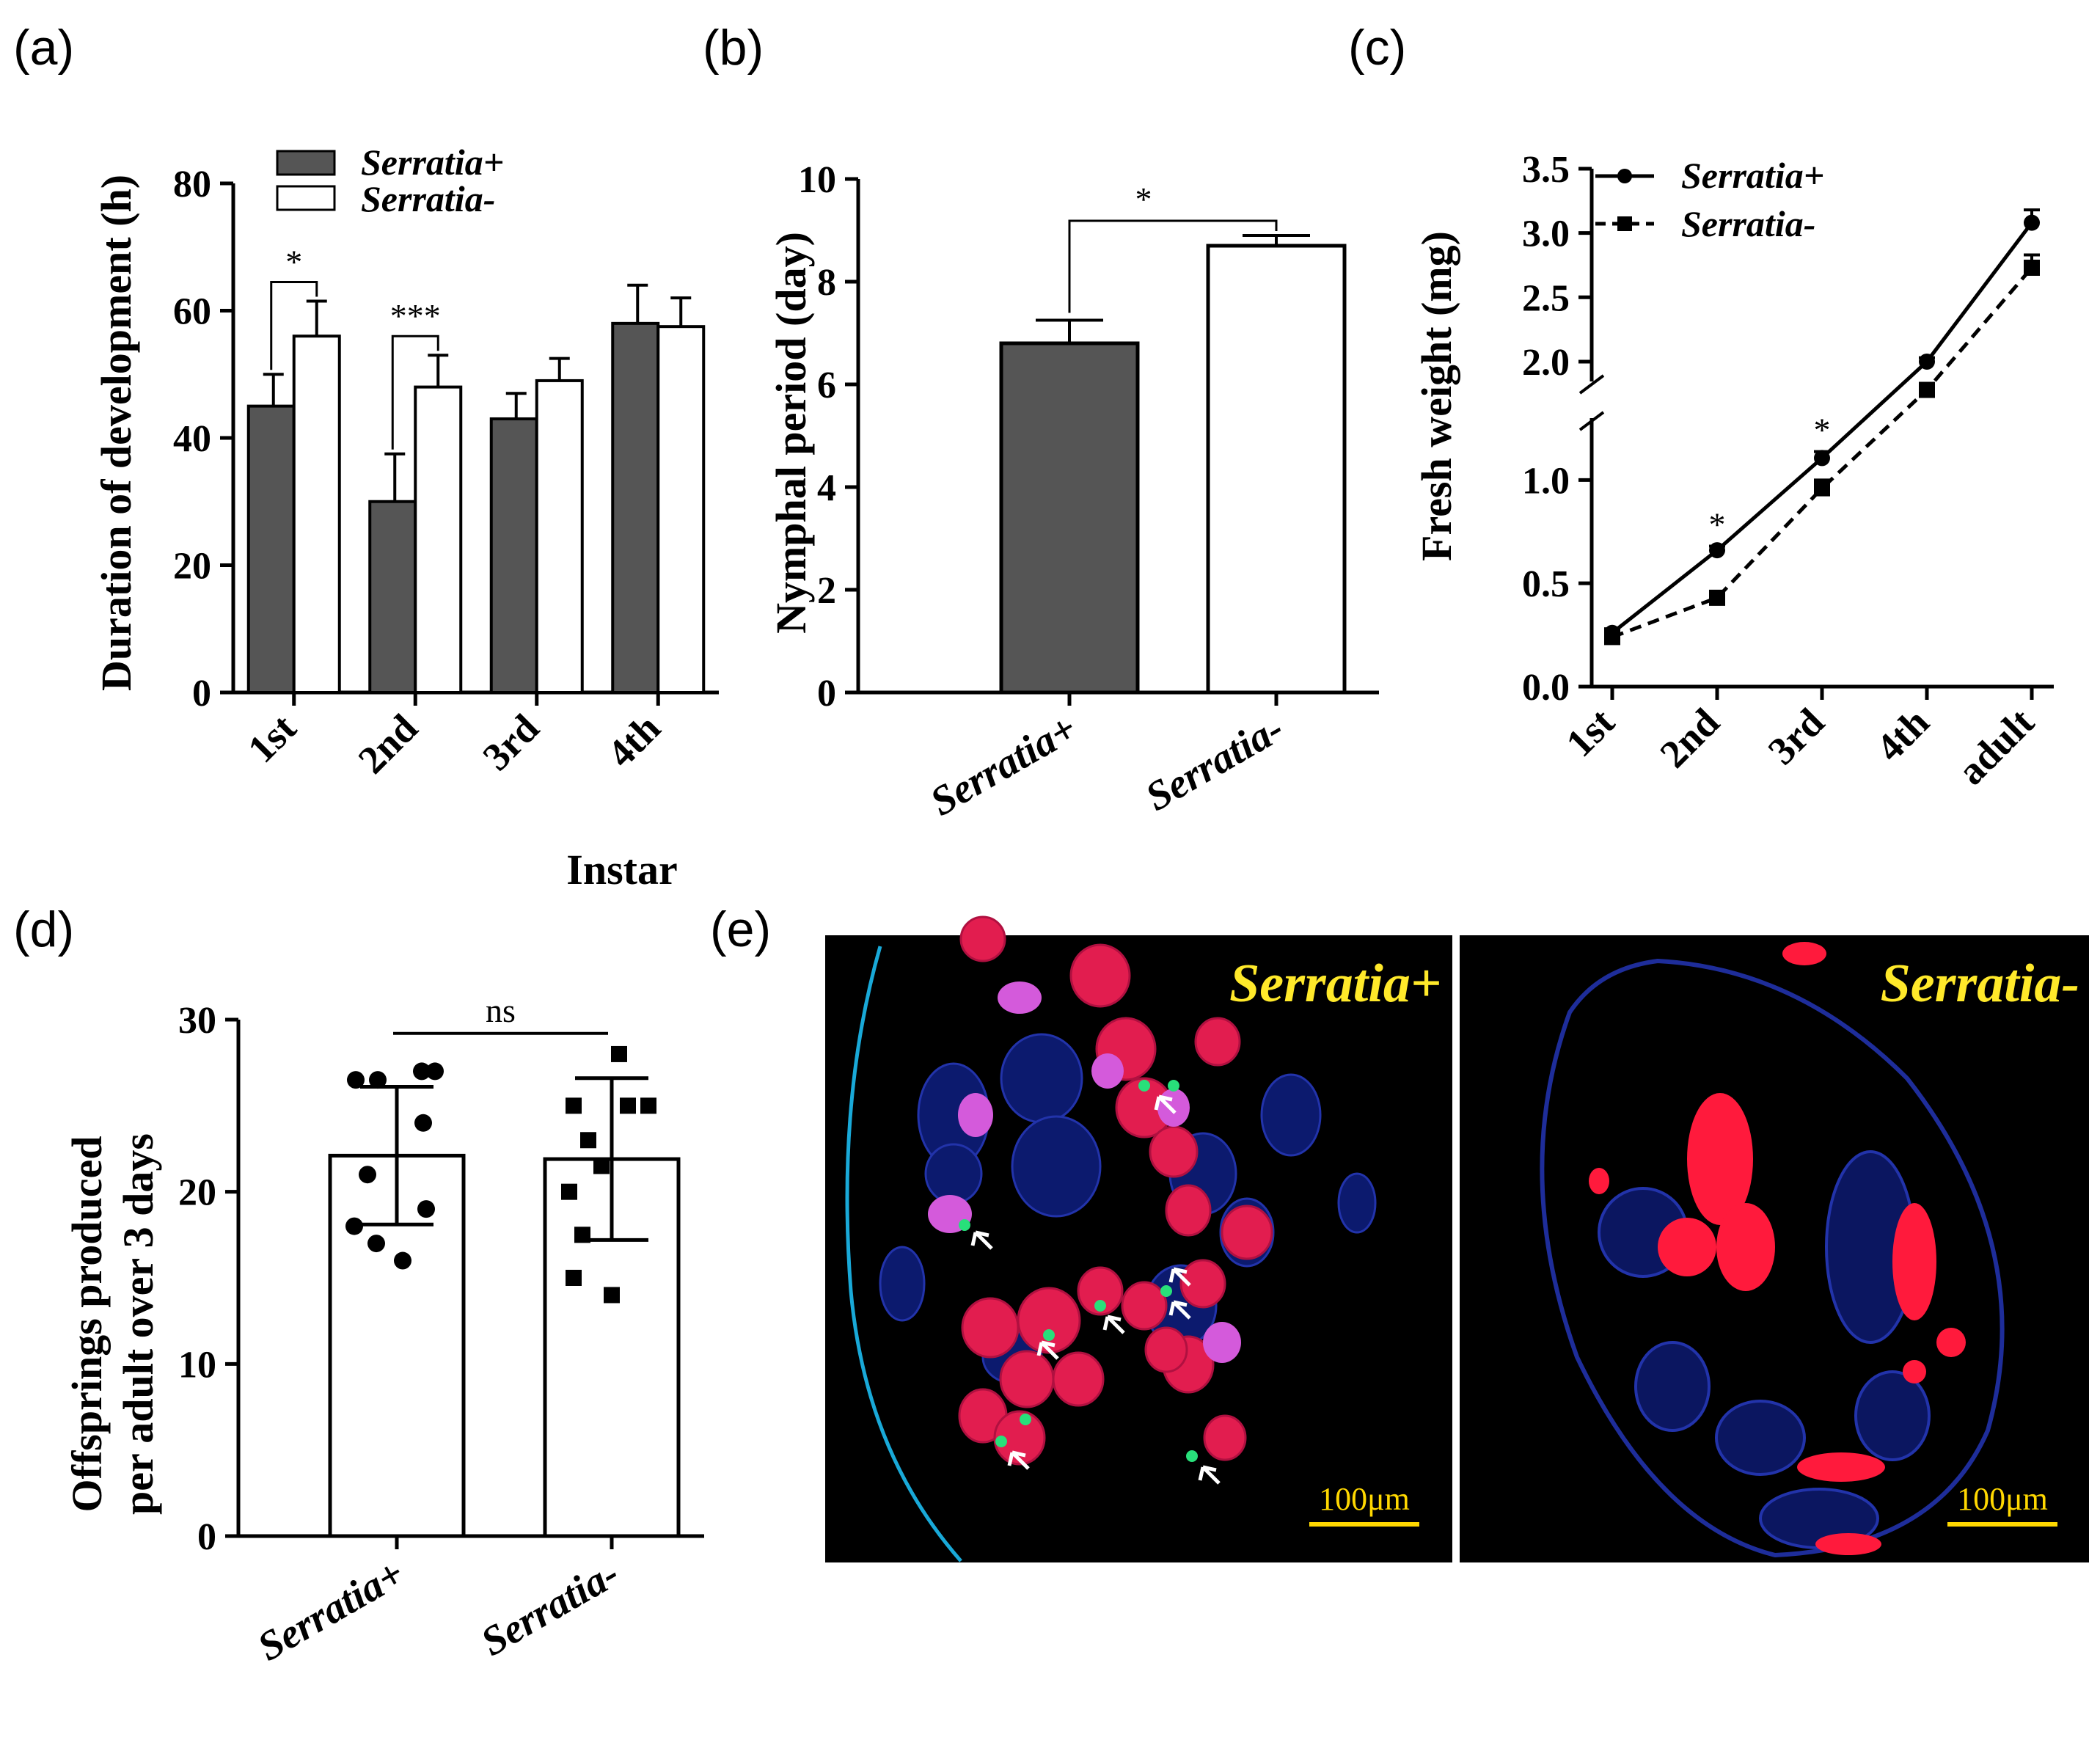  Describe the element at coordinates (1782, 471) in the screenshot. I see `panel-c-ticks: 0.0 0.5 1.0 2.0 2.5 3.0 3.5 1st 2nd 3rd 4th adult` at that location.